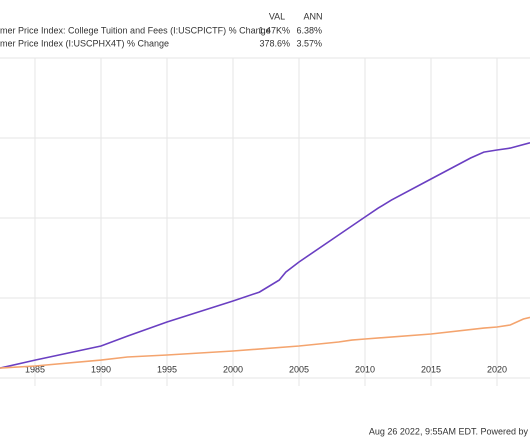 This screenshot has height=447, width=530. What do you see at coordinates (277, 16) in the screenshot?
I see `legend-header: VAL` at bounding box center [277, 16].